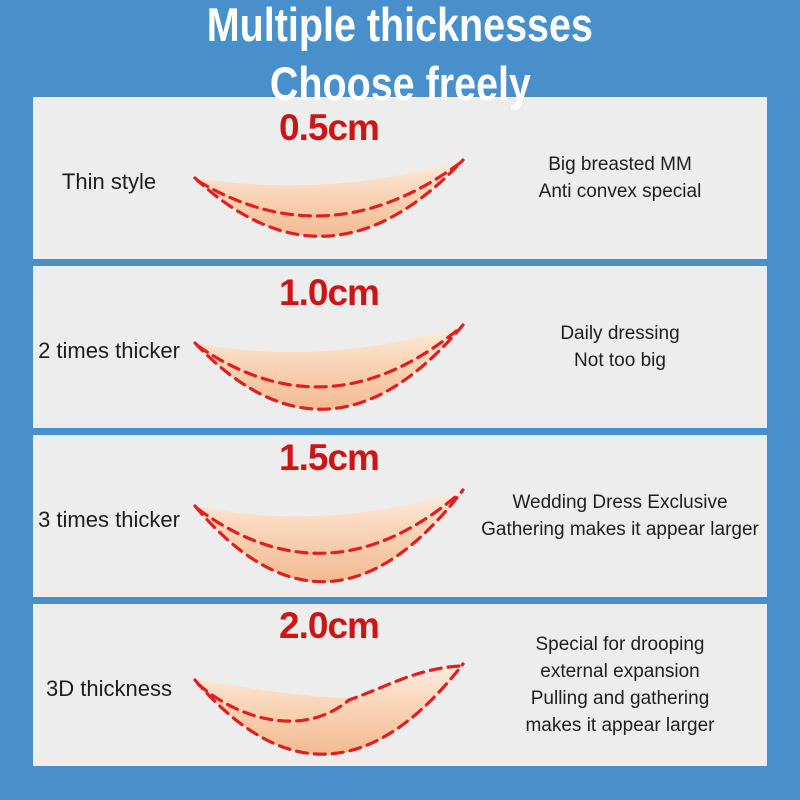  I want to click on pad-figure: 1.5cm, so click(329, 516).